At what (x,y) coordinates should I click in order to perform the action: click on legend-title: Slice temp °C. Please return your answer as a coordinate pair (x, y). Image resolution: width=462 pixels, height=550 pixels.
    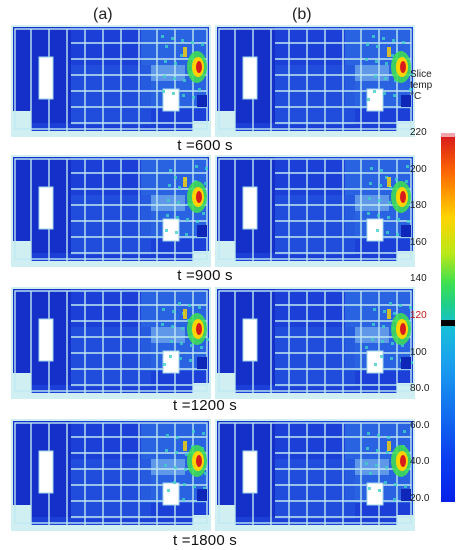
    Looking at the image, I should click on (421, 85).